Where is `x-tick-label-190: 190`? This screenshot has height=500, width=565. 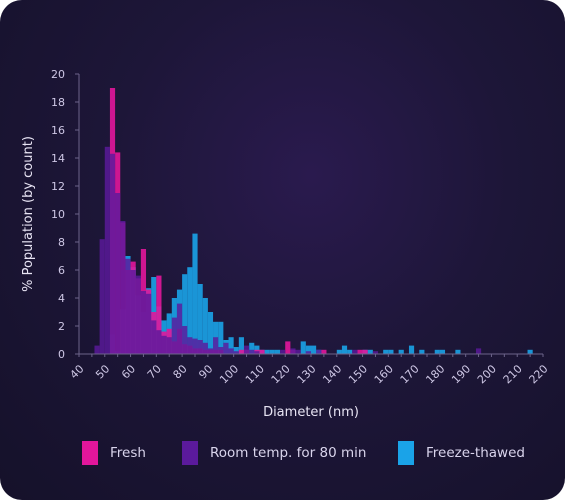
x-tick-label-190: 190 is located at coordinates (461, 374).